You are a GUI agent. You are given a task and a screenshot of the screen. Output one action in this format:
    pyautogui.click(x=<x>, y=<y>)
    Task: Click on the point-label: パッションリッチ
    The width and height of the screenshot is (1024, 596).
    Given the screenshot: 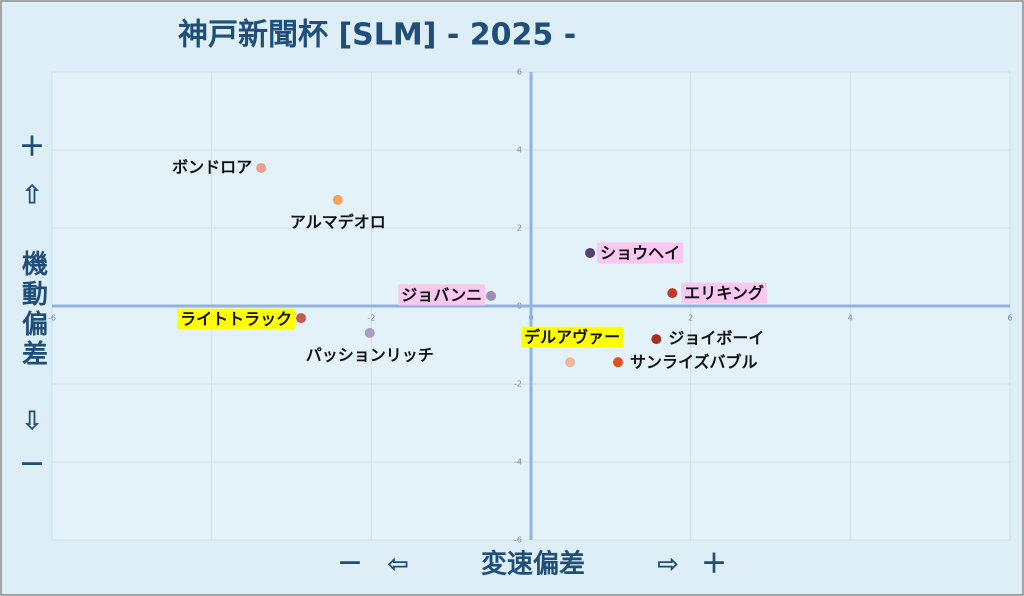 What is the action you would take?
    pyautogui.click(x=370, y=354)
    